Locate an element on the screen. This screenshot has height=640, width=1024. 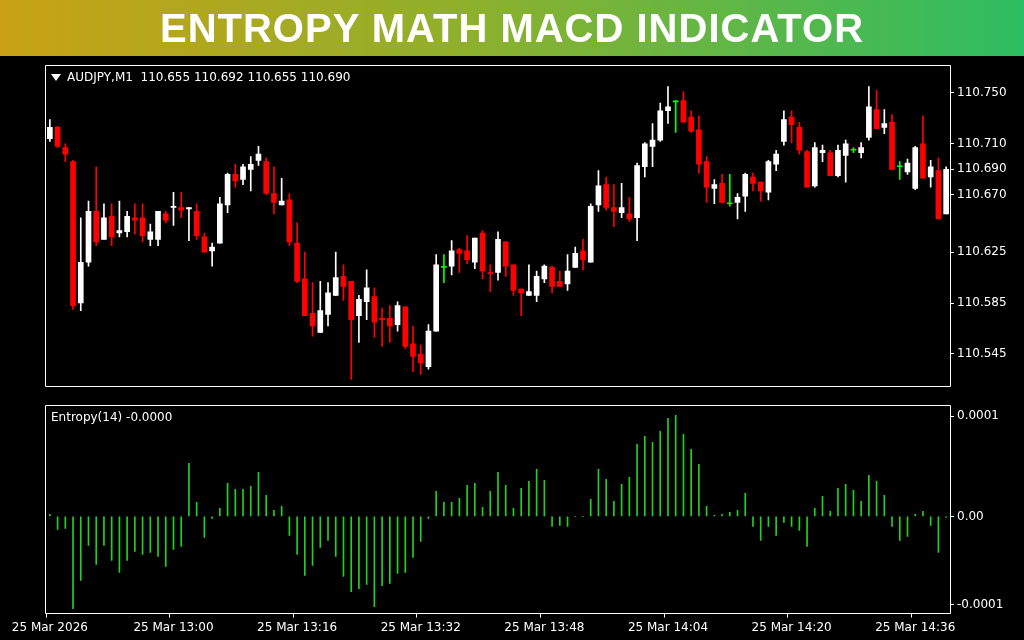
x-tick-label: 25 Mar 14:36 is located at coordinates (915, 626).